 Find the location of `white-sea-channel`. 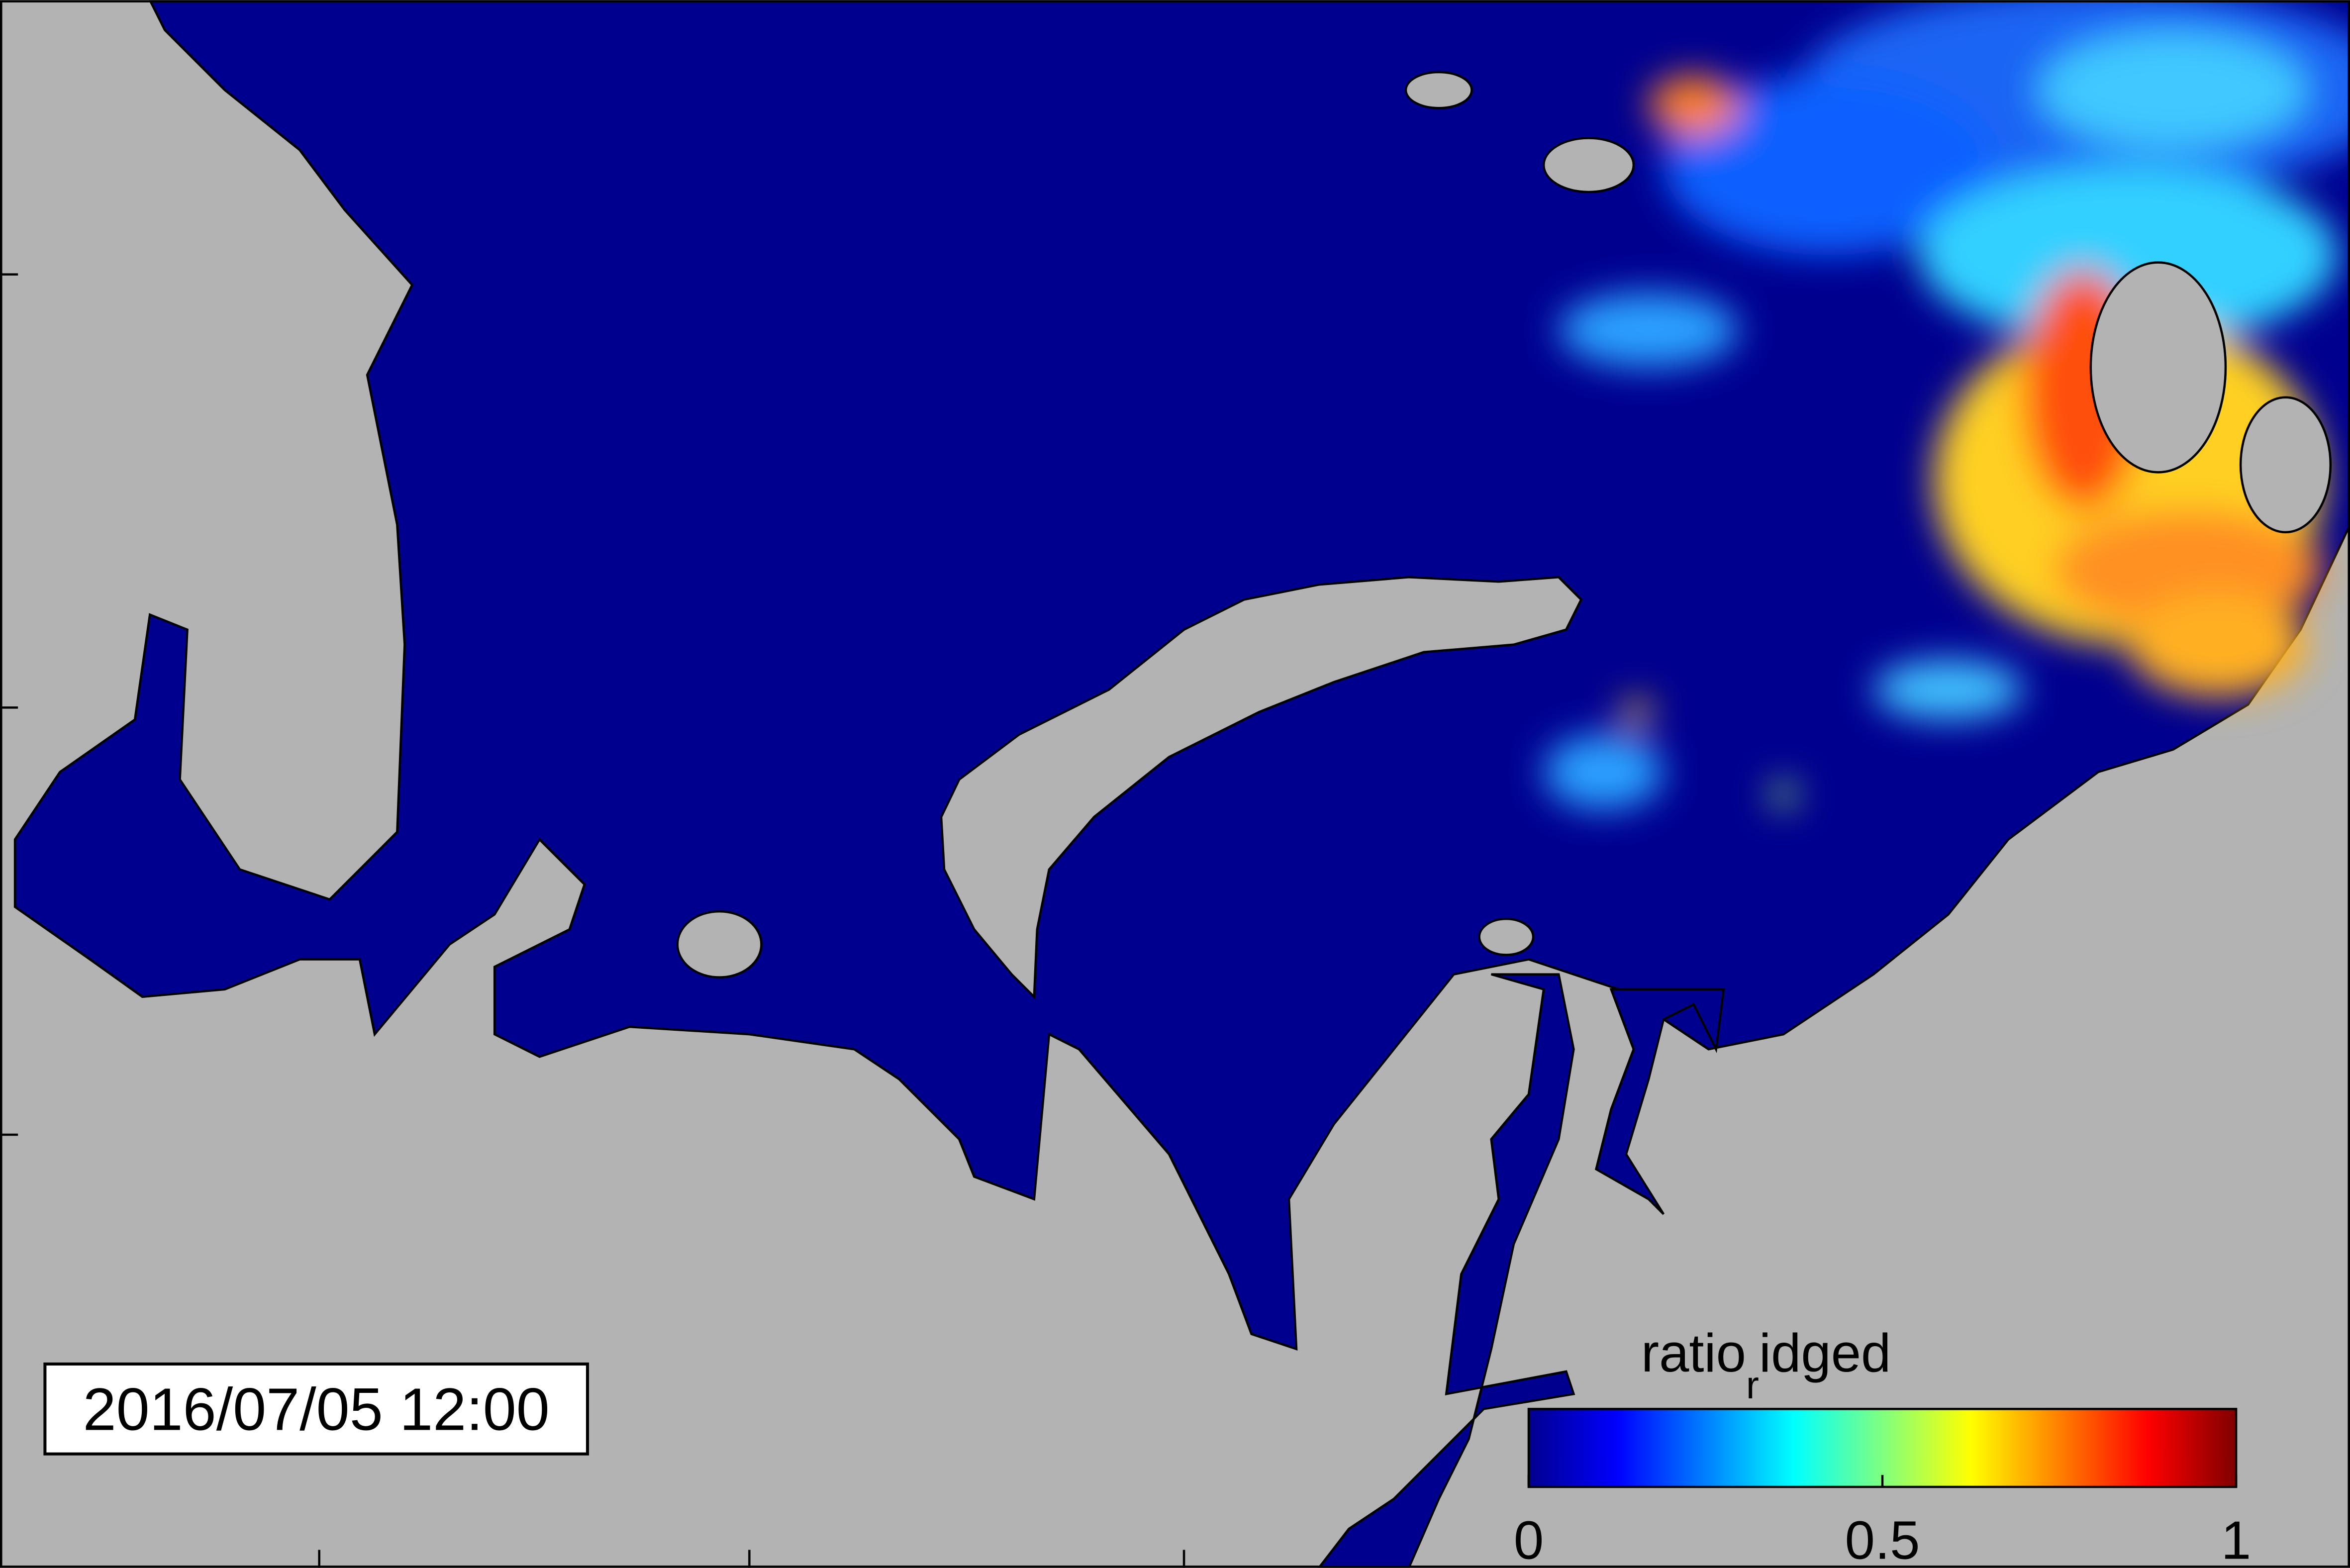

white-sea-channel is located at coordinates (1446, 1270).